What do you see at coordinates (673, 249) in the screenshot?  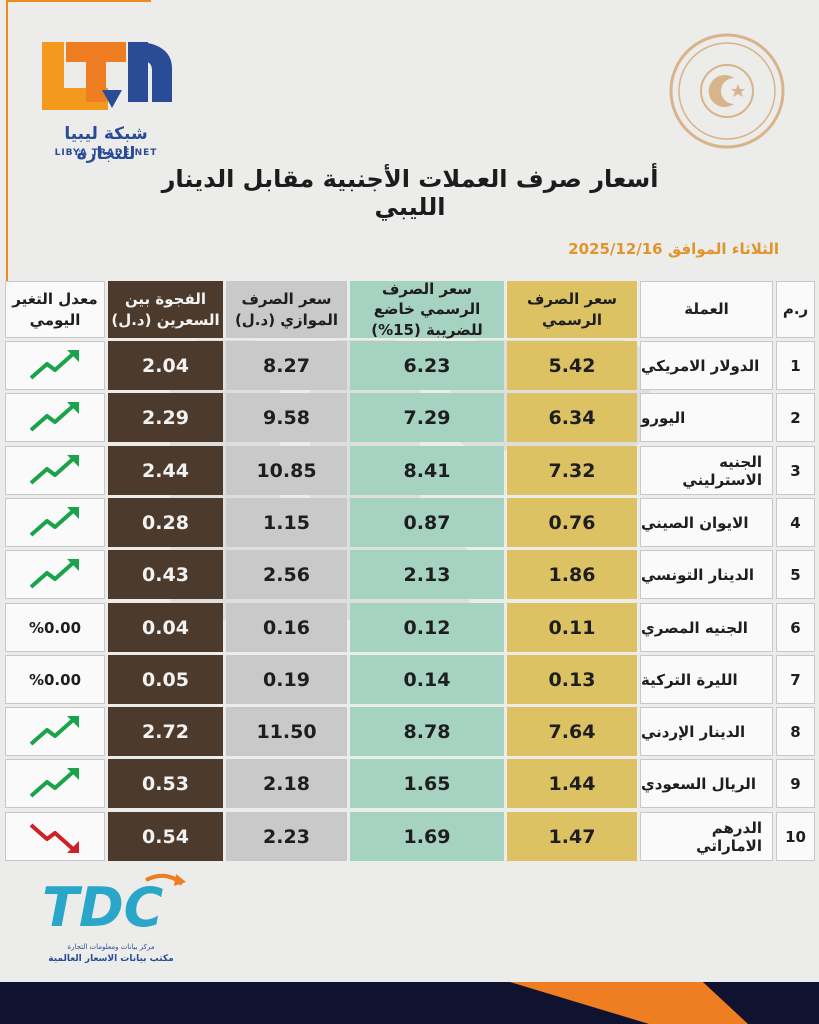 I see `report-date: الثلاثاء الموافق 2025/12/16` at bounding box center [673, 249].